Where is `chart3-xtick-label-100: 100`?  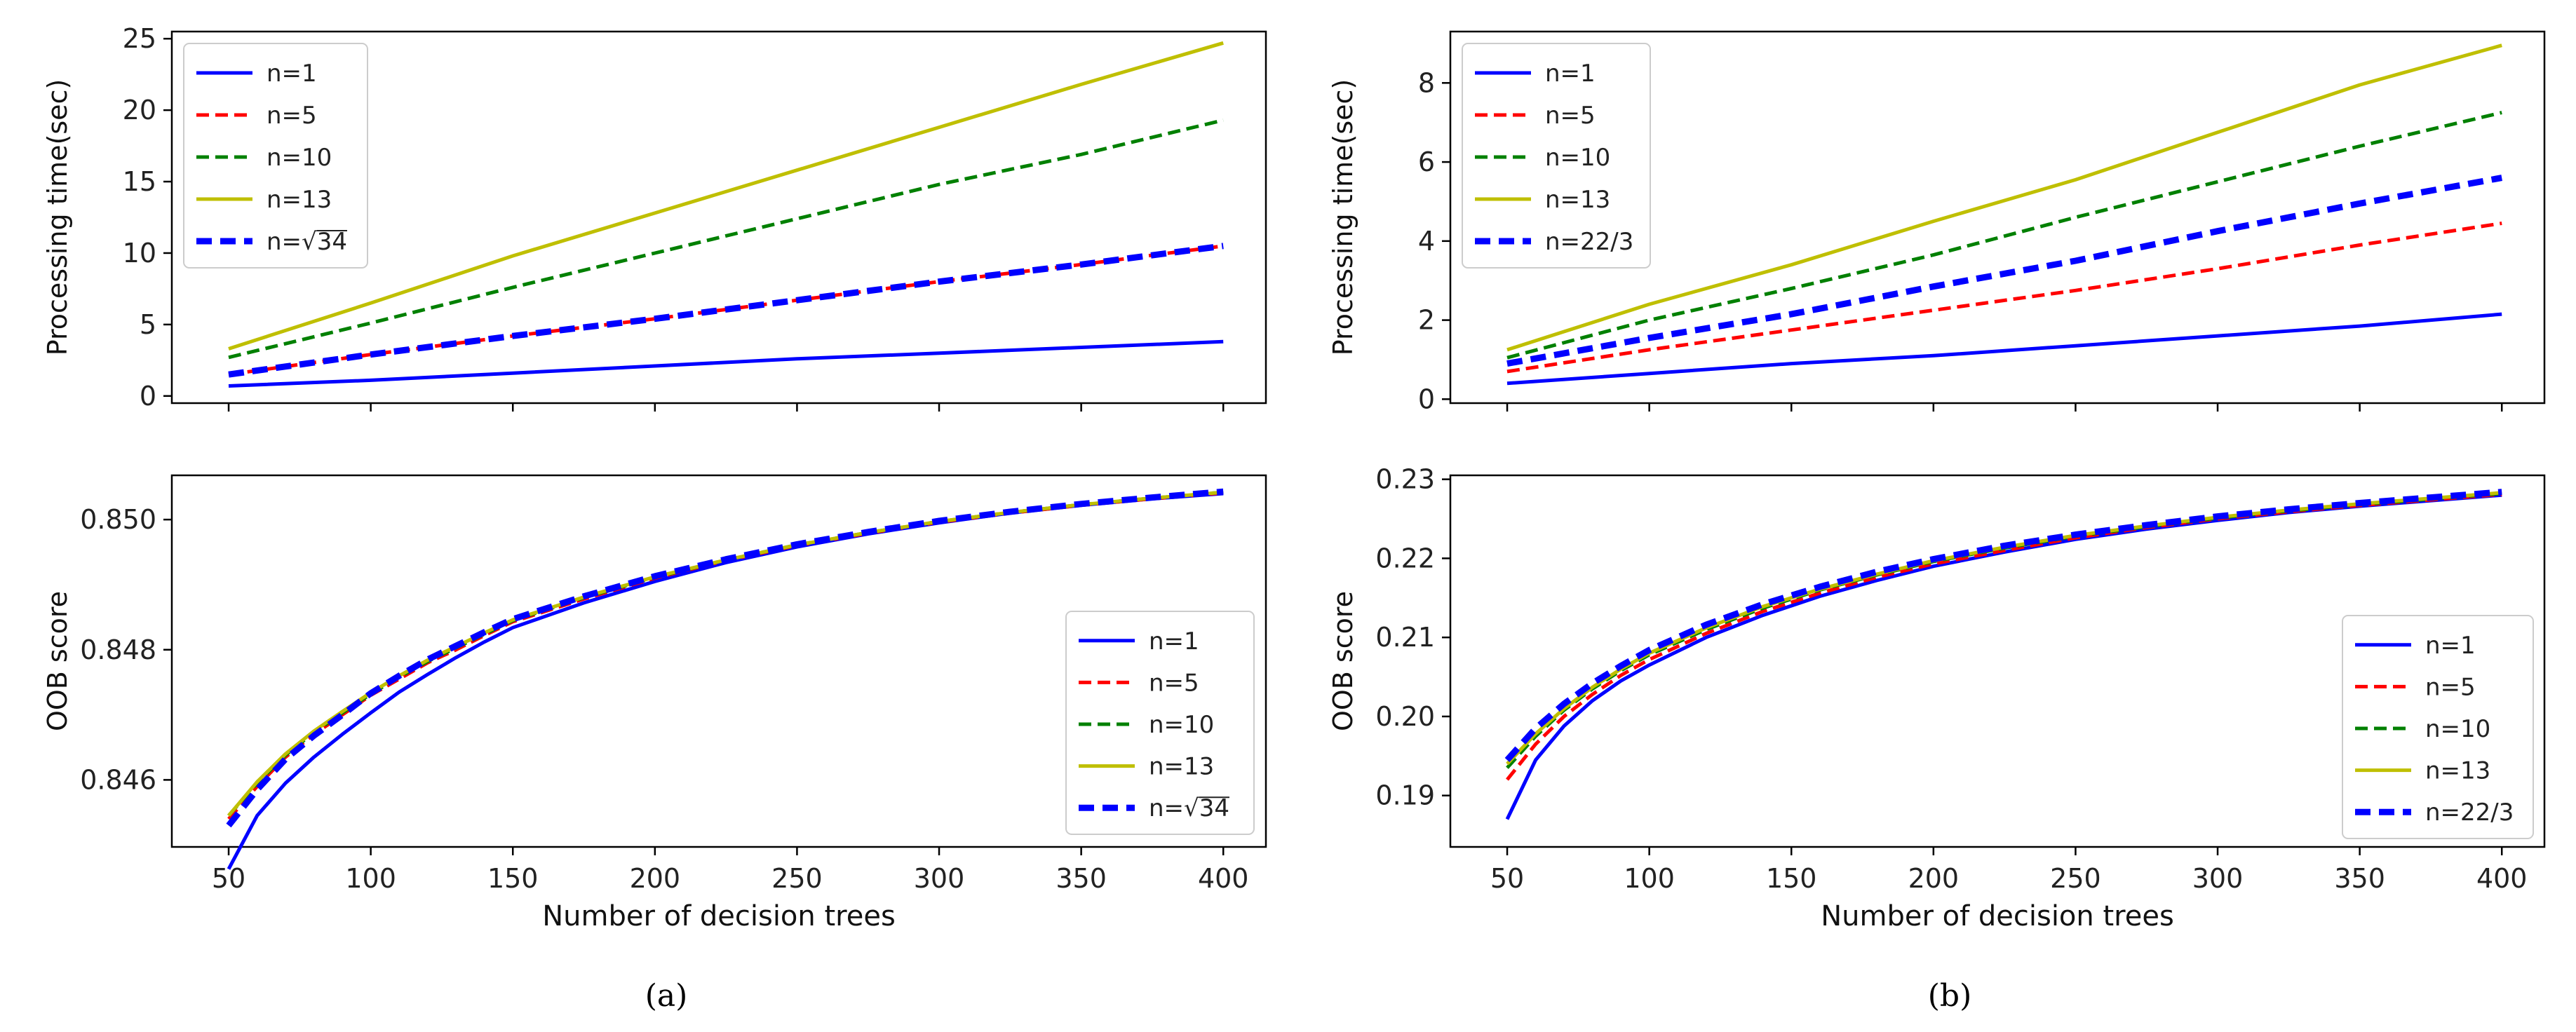
chart3-xtick-label-100: 100 is located at coordinates (1649, 878).